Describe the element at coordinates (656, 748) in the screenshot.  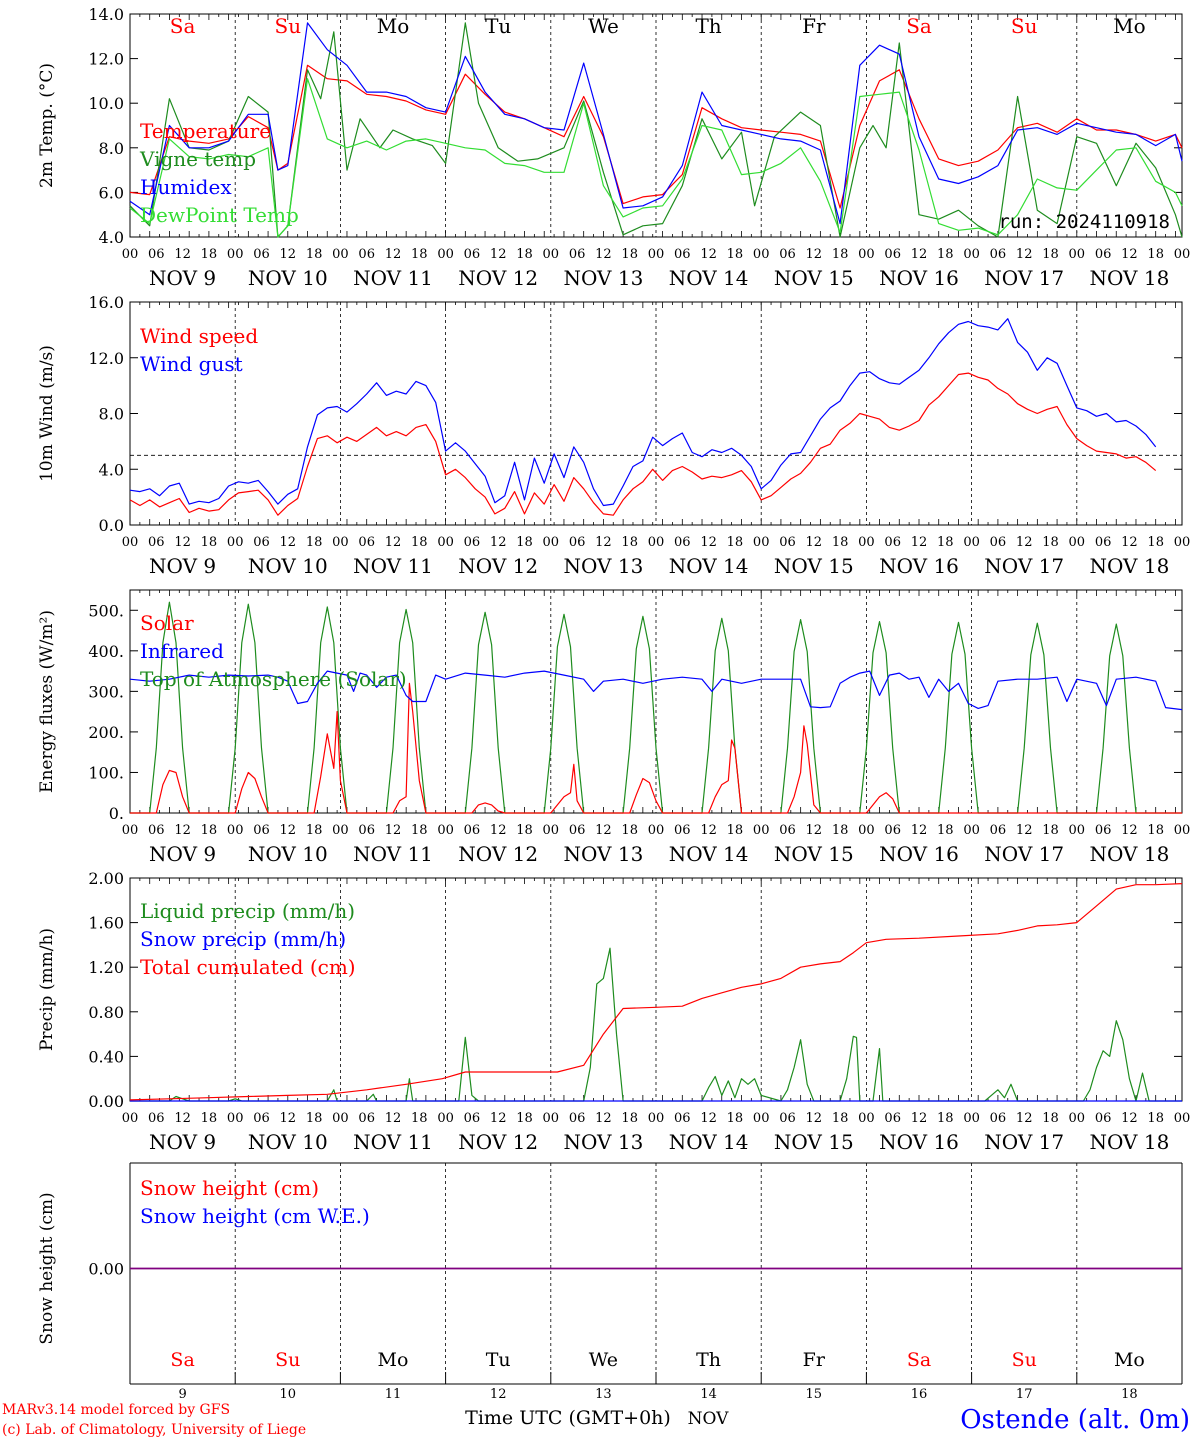
I see `series-solar` at that location.